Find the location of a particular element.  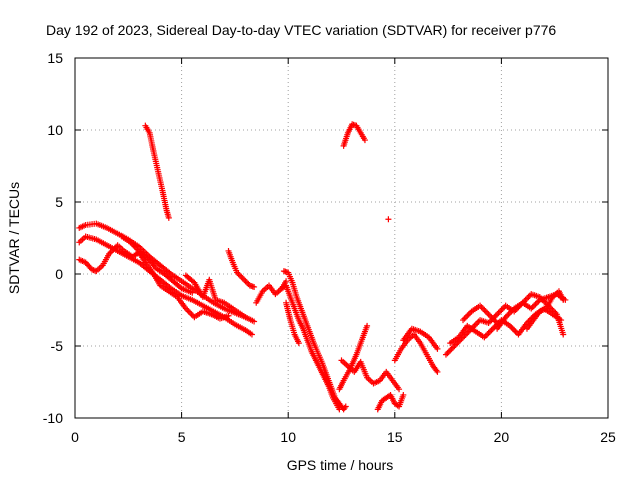

x-tick-label: 25 is located at coordinates (608, 437).